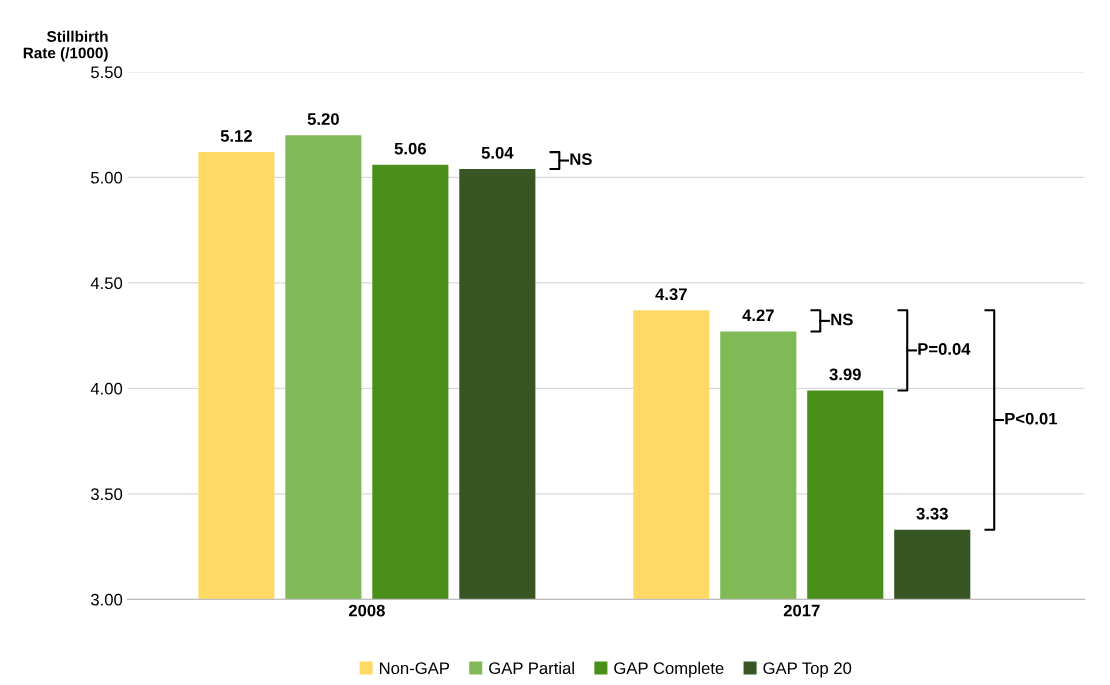 This screenshot has width=1110, height=685. What do you see at coordinates (497, 152) in the screenshot?
I see `data-label: 5.04` at bounding box center [497, 152].